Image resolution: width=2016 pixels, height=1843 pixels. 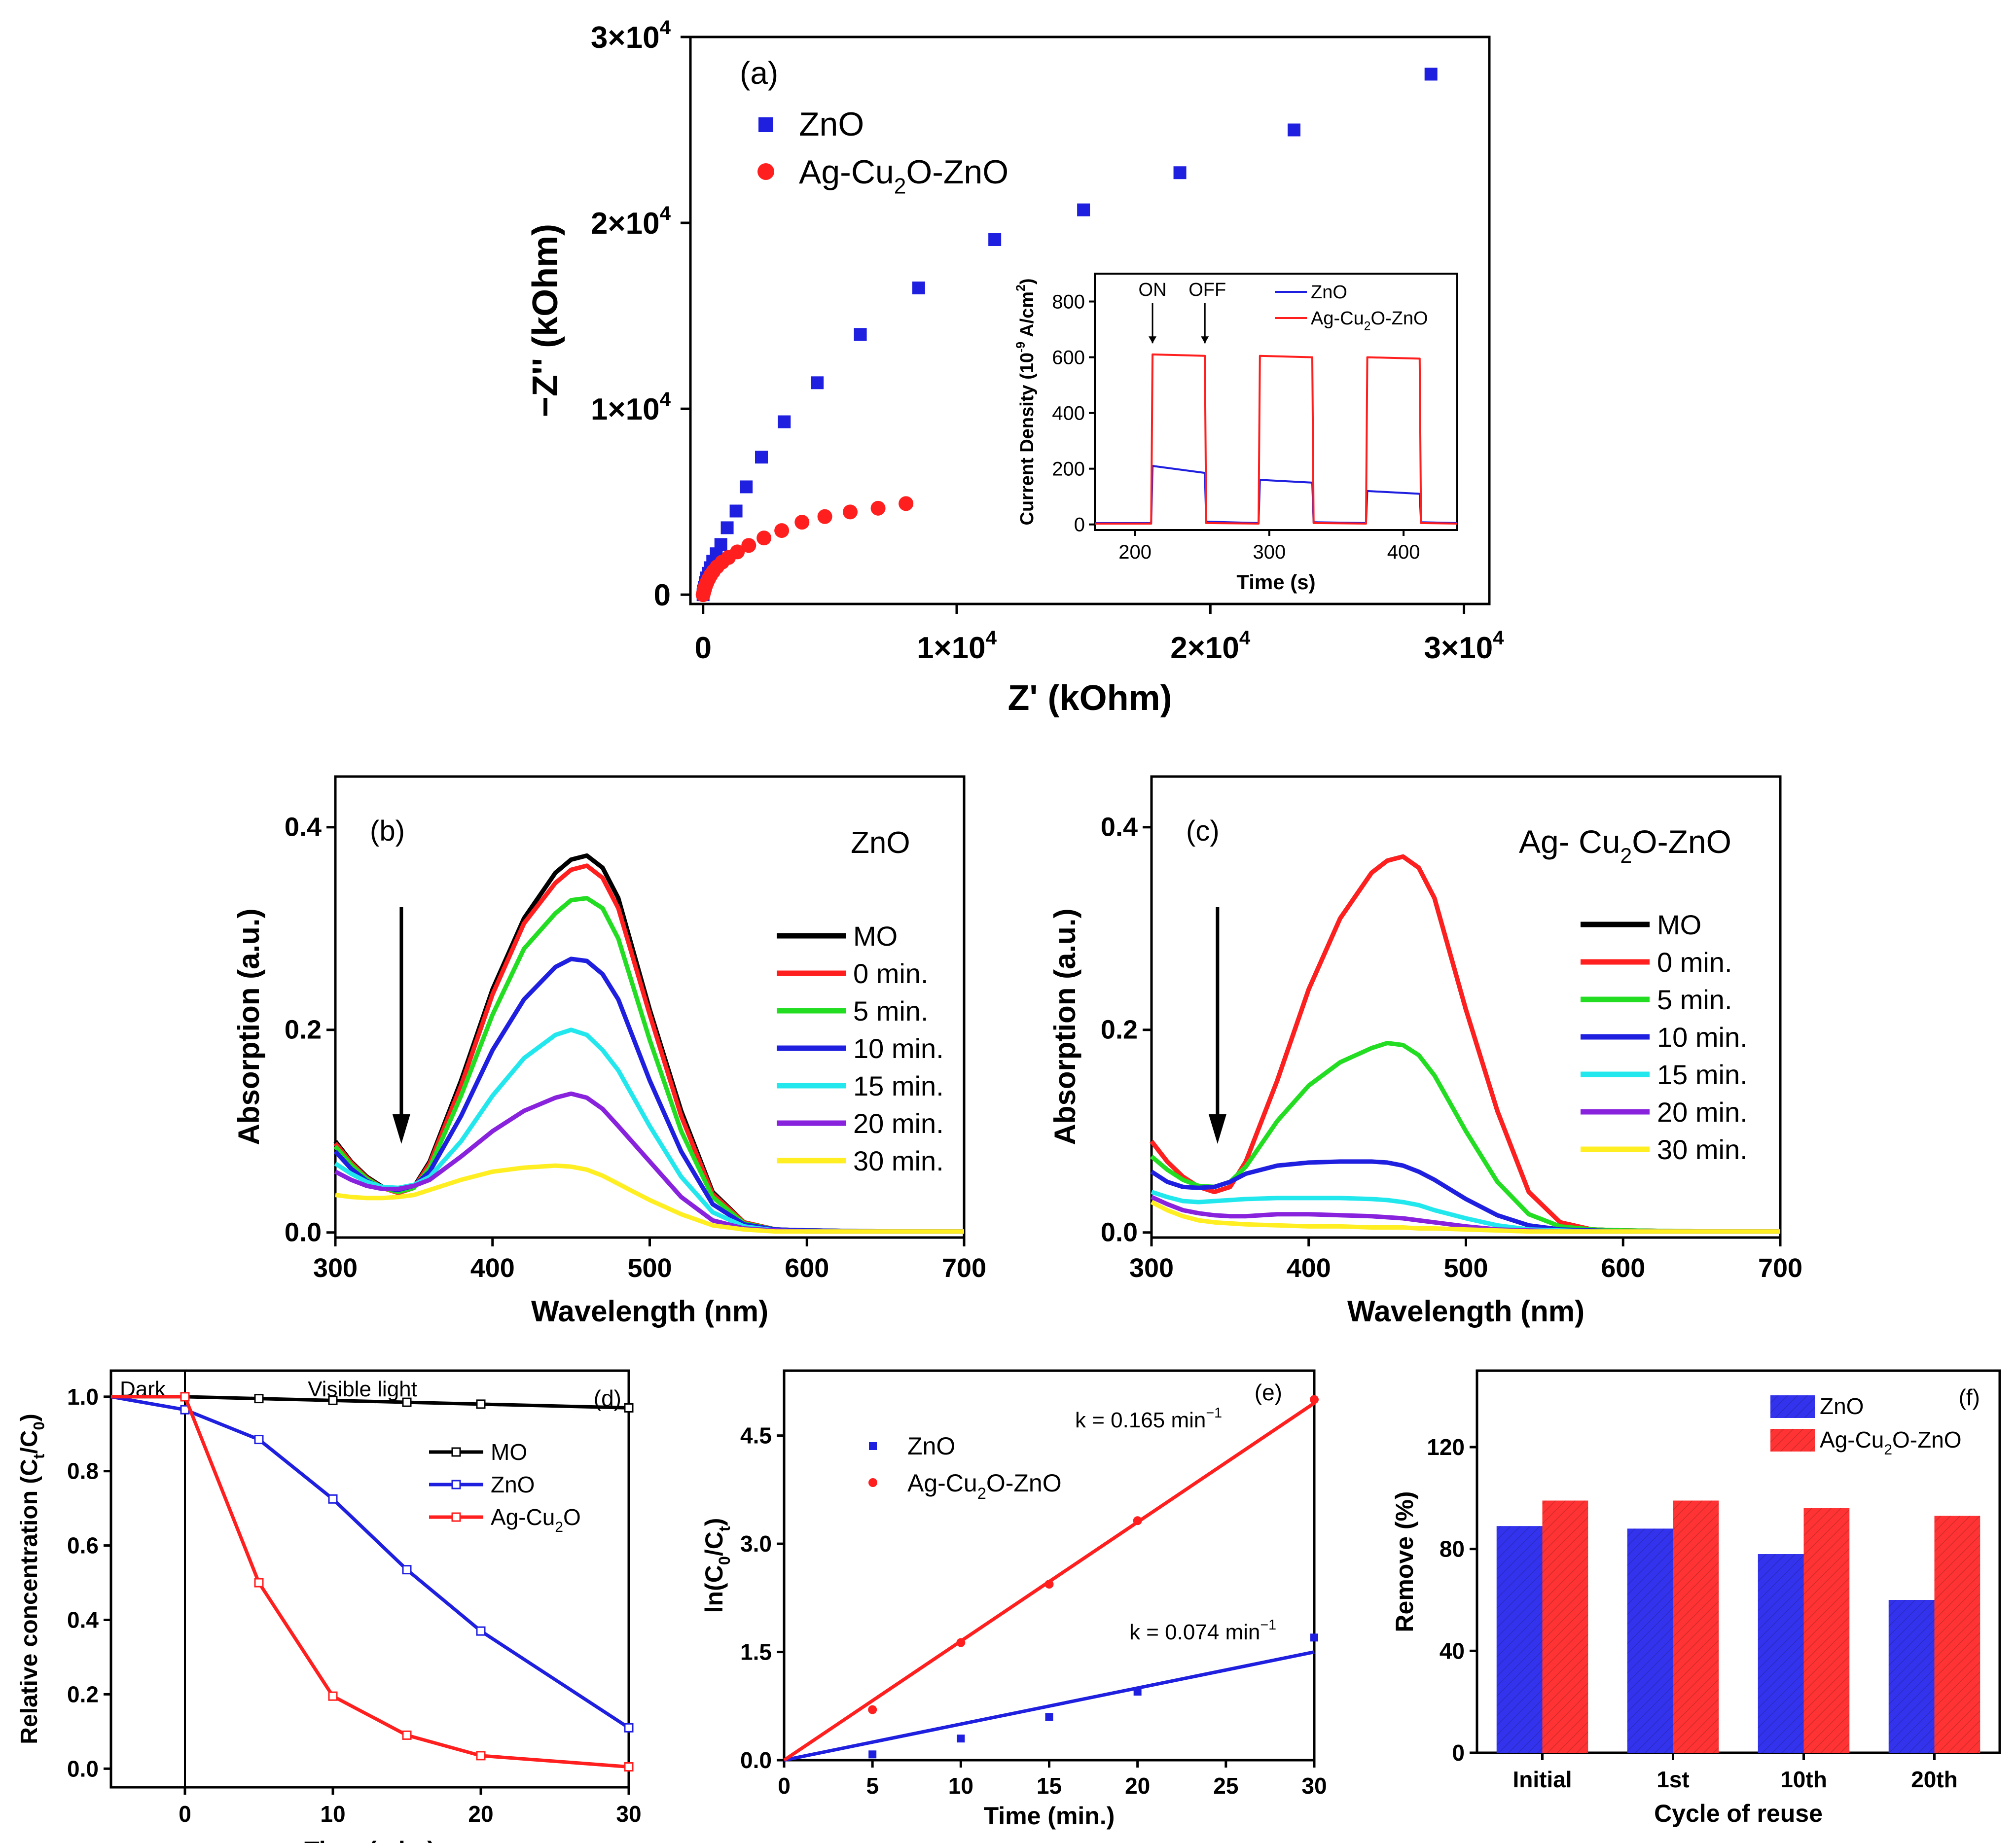 I want to click on y-axis-label: Remove (%), so click(x=1404, y=1562).